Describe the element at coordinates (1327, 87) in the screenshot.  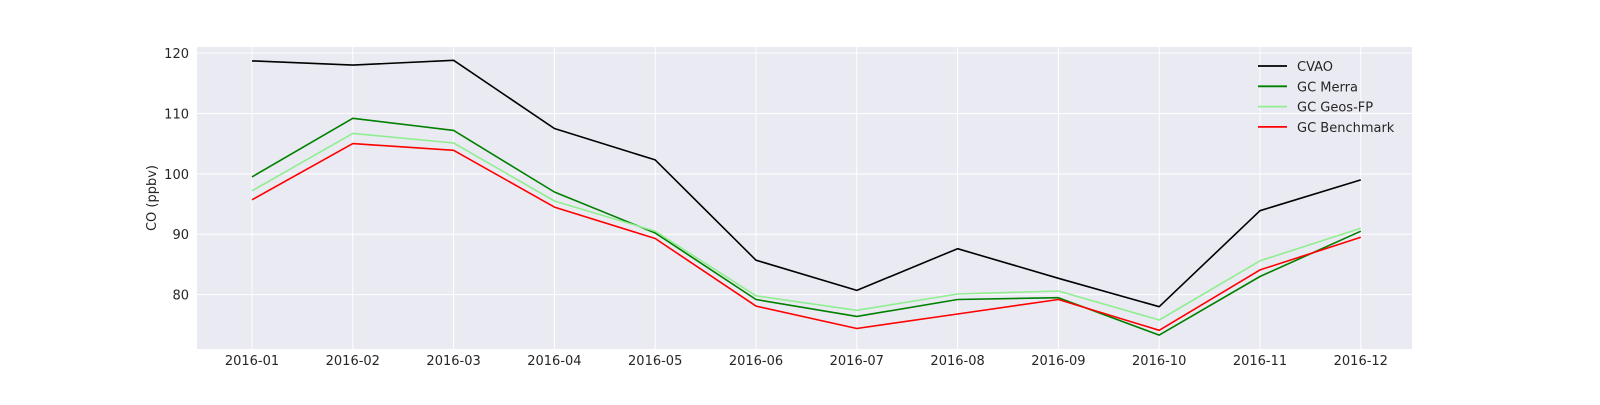
I see `legend-label: GC Merra` at that location.